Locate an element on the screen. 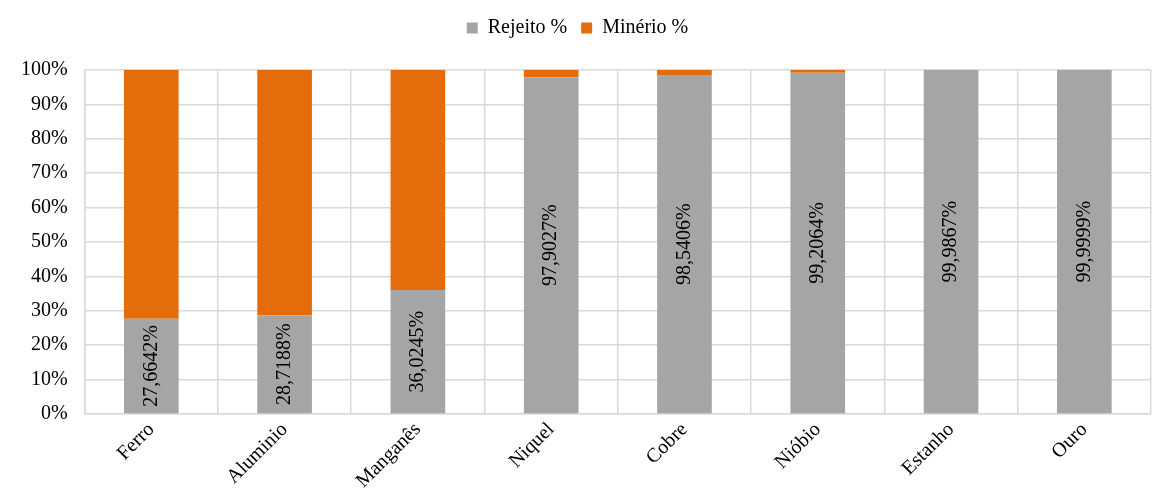 The height and width of the screenshot is (499, 1157). data-label: 36,0245% is located at coordinates (416, 351).